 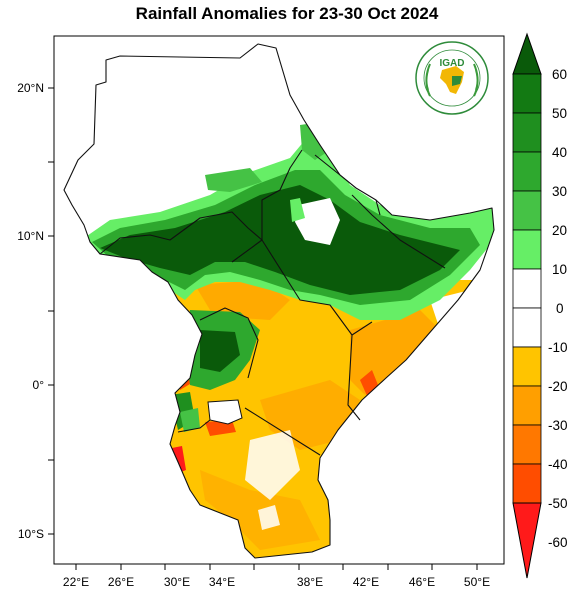 I want to click on colorbar-label: 20, so click(x=559, y=230).